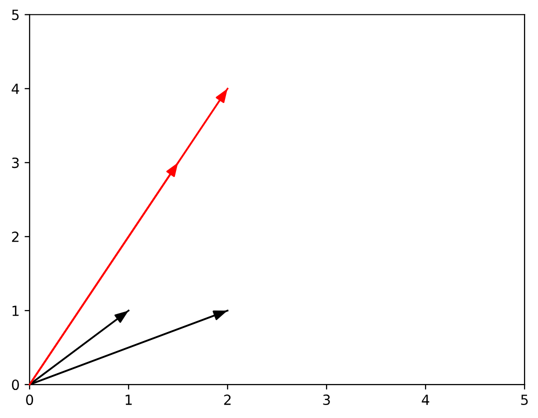 This screenshot has width=538, height=418. Describe the element at coordinates (15, 15) in the screenshot. I see `y-tick-label: 5` at that location.